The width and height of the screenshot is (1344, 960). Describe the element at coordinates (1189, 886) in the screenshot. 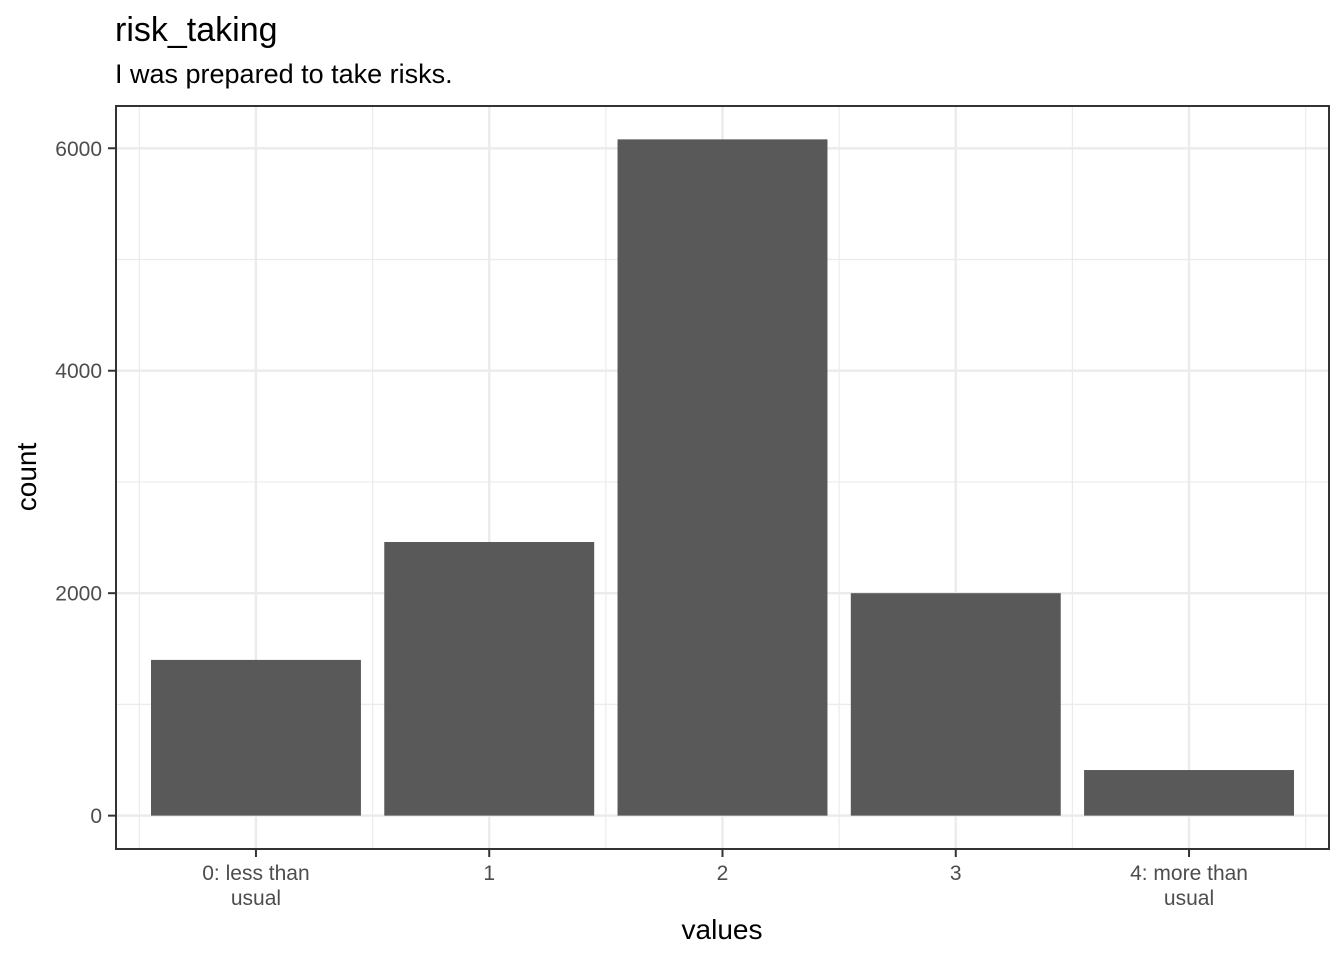

I see `x-tick-label: 4: more than usual` at that location.